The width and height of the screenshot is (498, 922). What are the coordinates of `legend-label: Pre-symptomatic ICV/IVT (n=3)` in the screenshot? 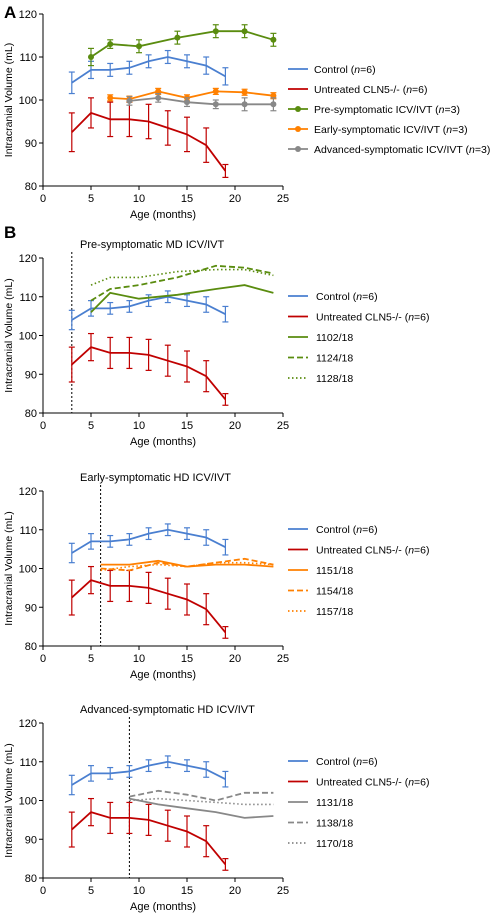 It's located at (387, 110).